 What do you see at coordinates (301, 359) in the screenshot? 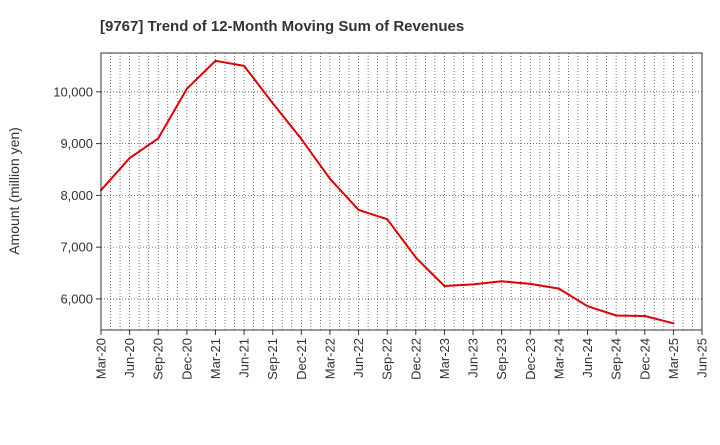
I see `x-tick-label: Dec-21` at bounding box center [301, 359].